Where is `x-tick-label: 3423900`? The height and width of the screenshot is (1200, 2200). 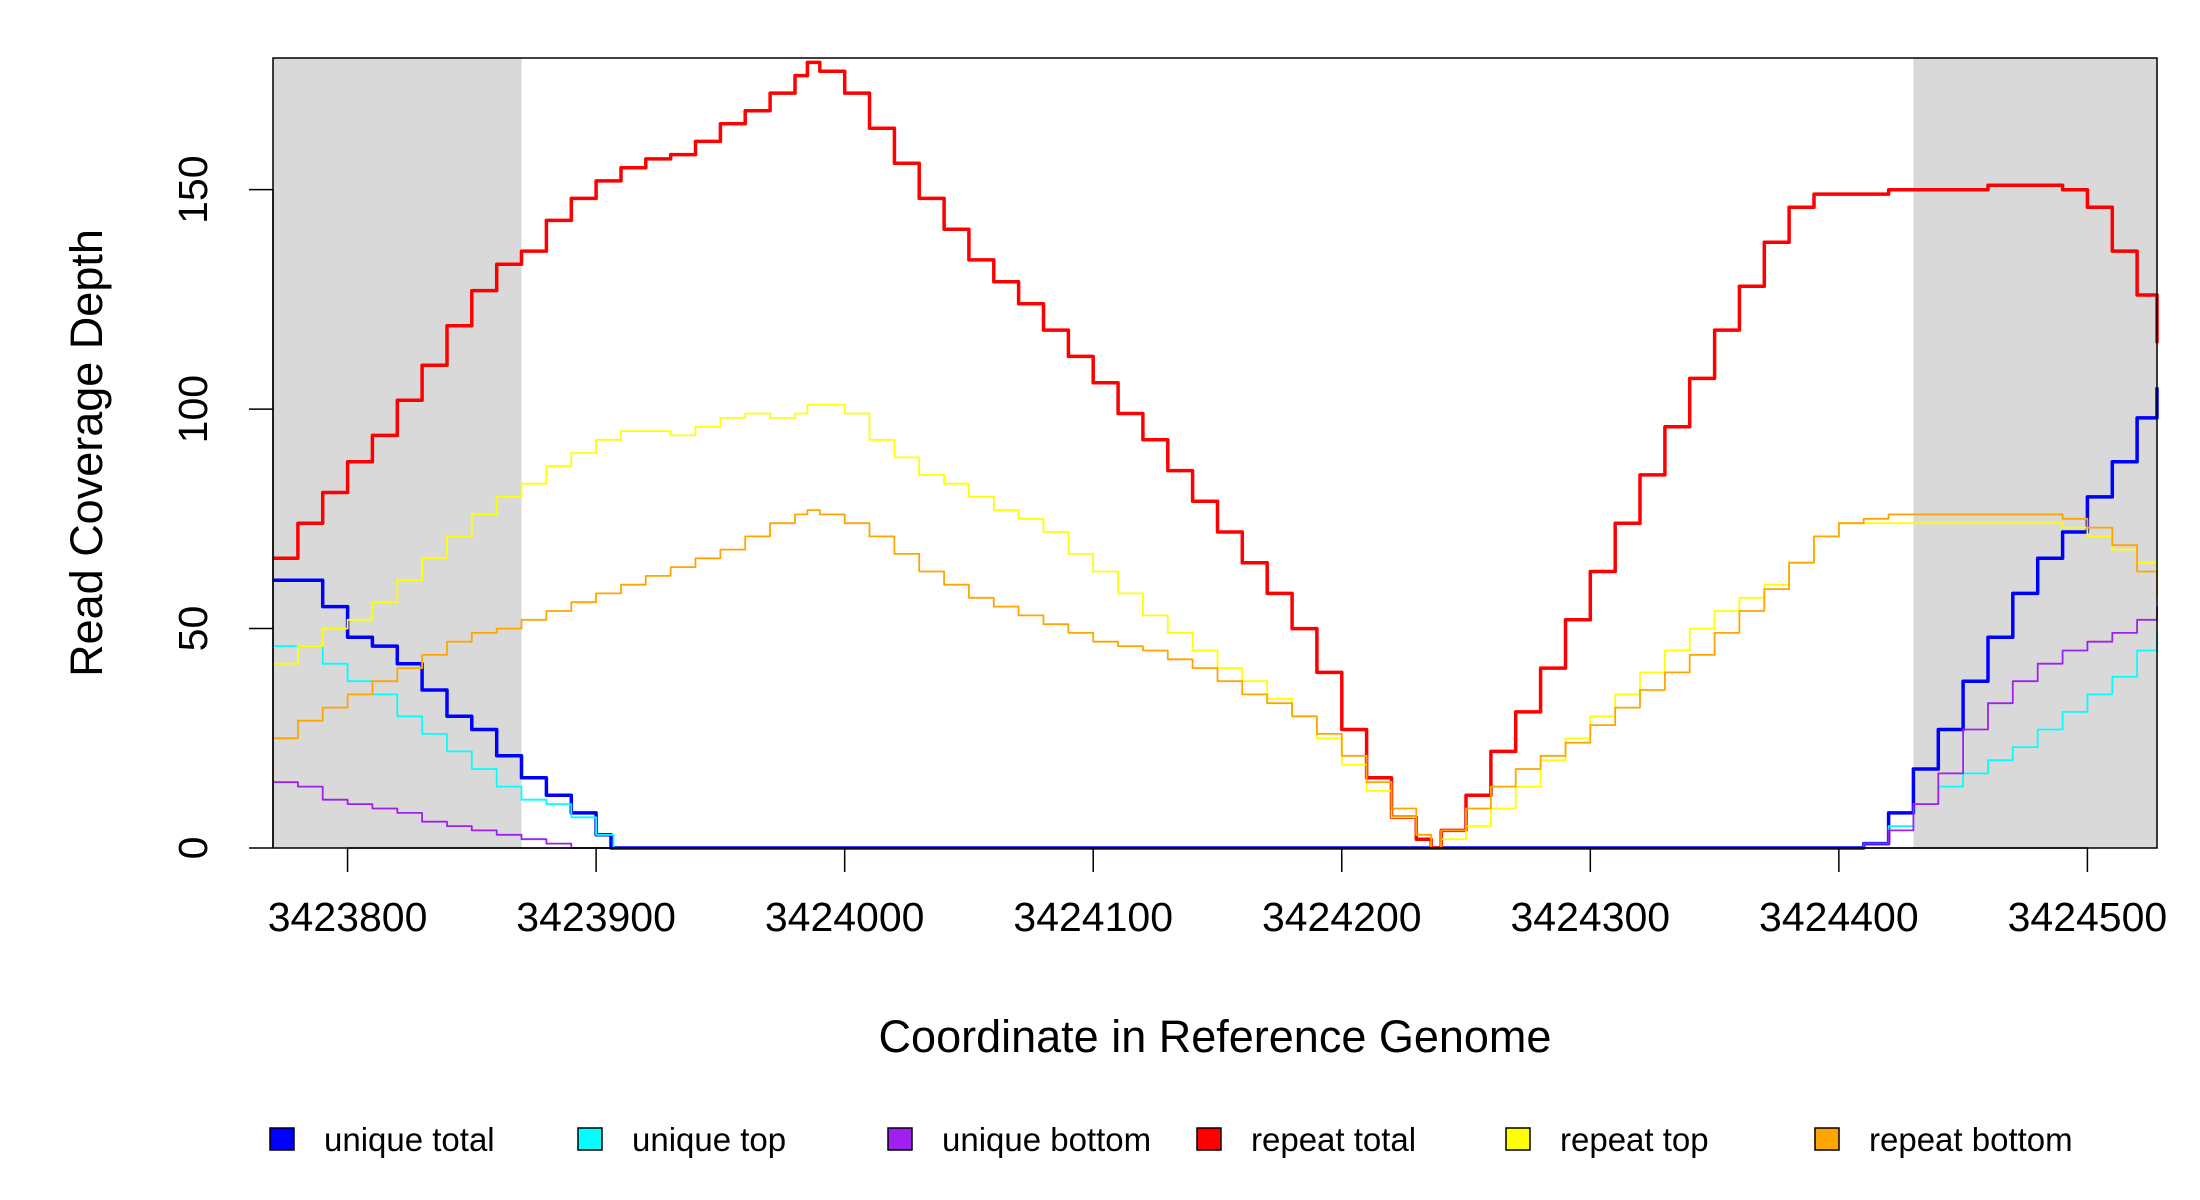
x-tick-label: 3423900 is located at coordinates (596, 917).